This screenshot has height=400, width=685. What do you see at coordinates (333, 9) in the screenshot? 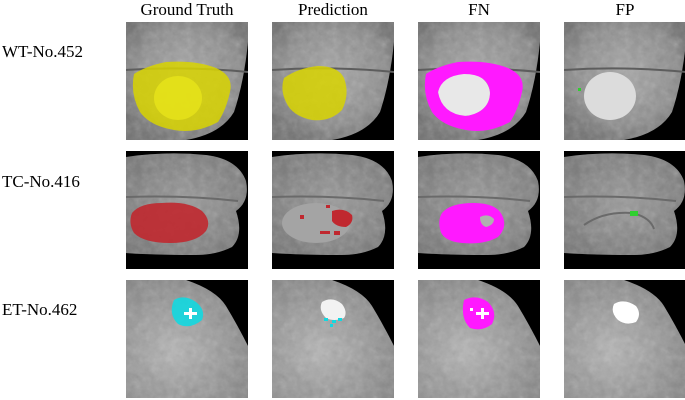
I see `column-header-prediction: Prediction` at bounding box center [333, 9].